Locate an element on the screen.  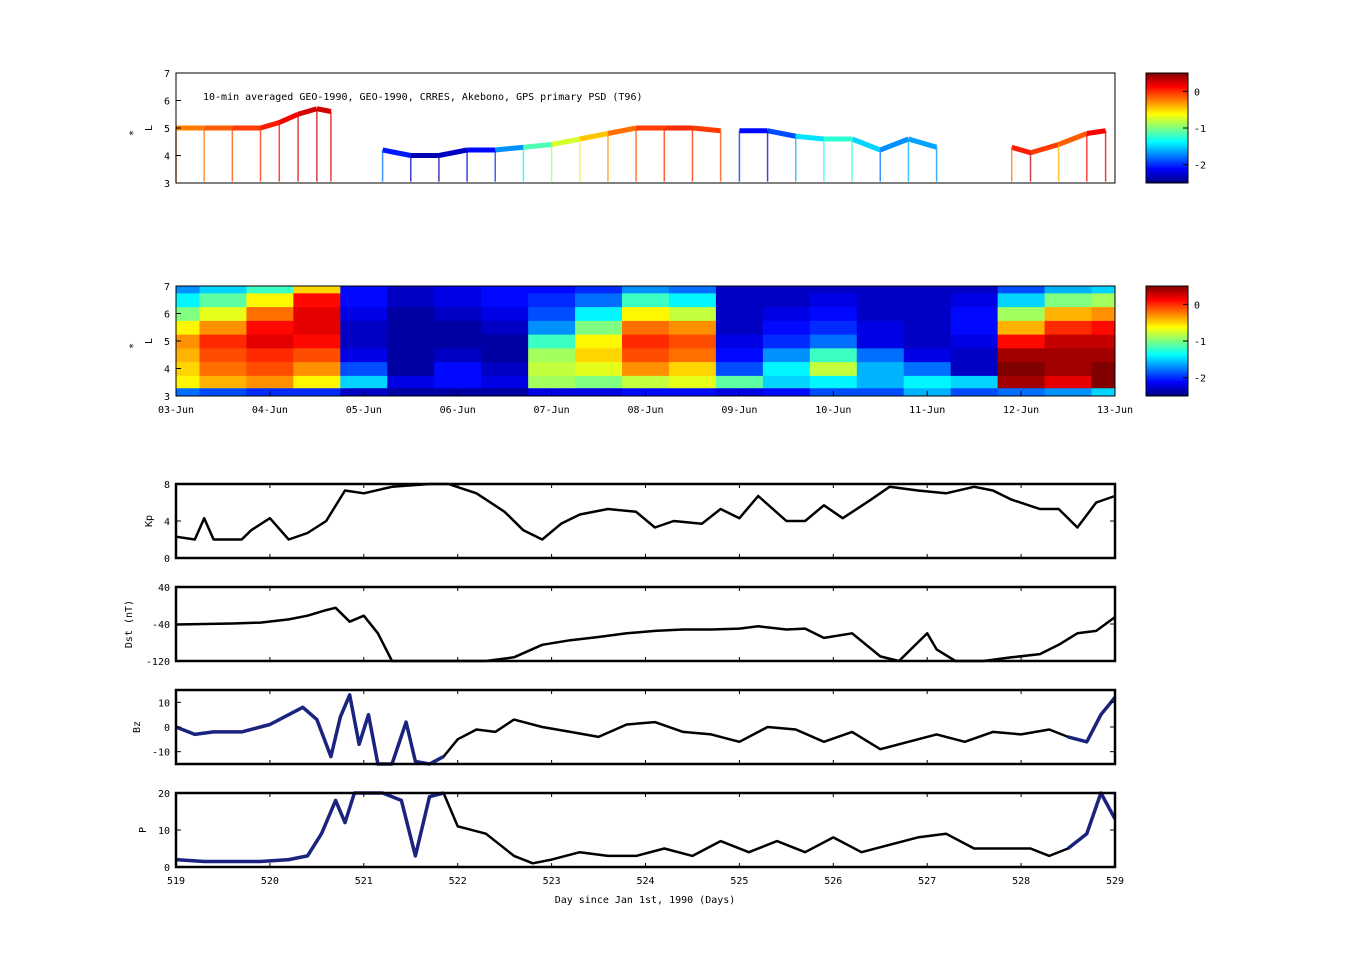
colorbar-tick-label: -1 is located at coordinates (1200, 129).